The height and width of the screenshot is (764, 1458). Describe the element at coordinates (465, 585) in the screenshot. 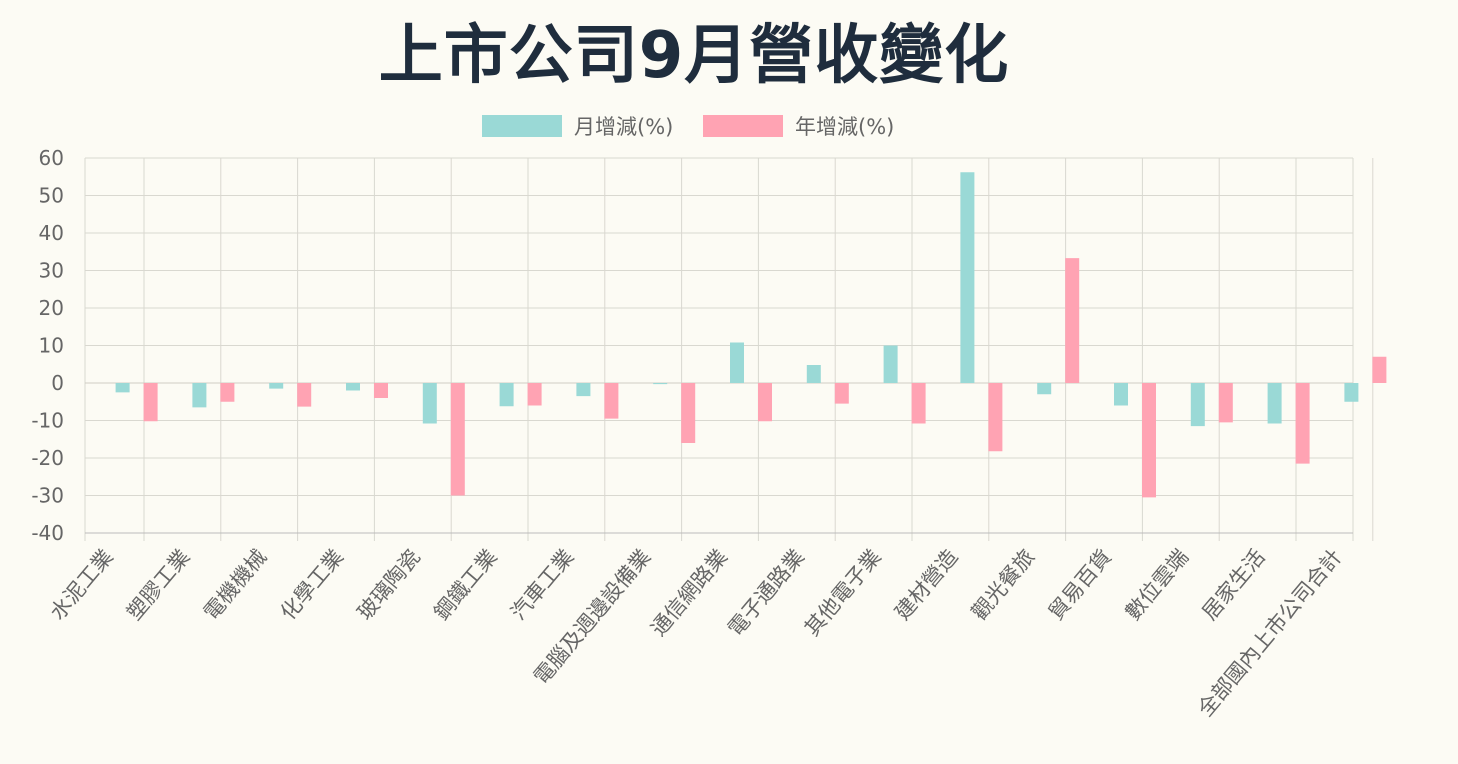

I see `x-tick-label: 鋼鐵工業` at that location.